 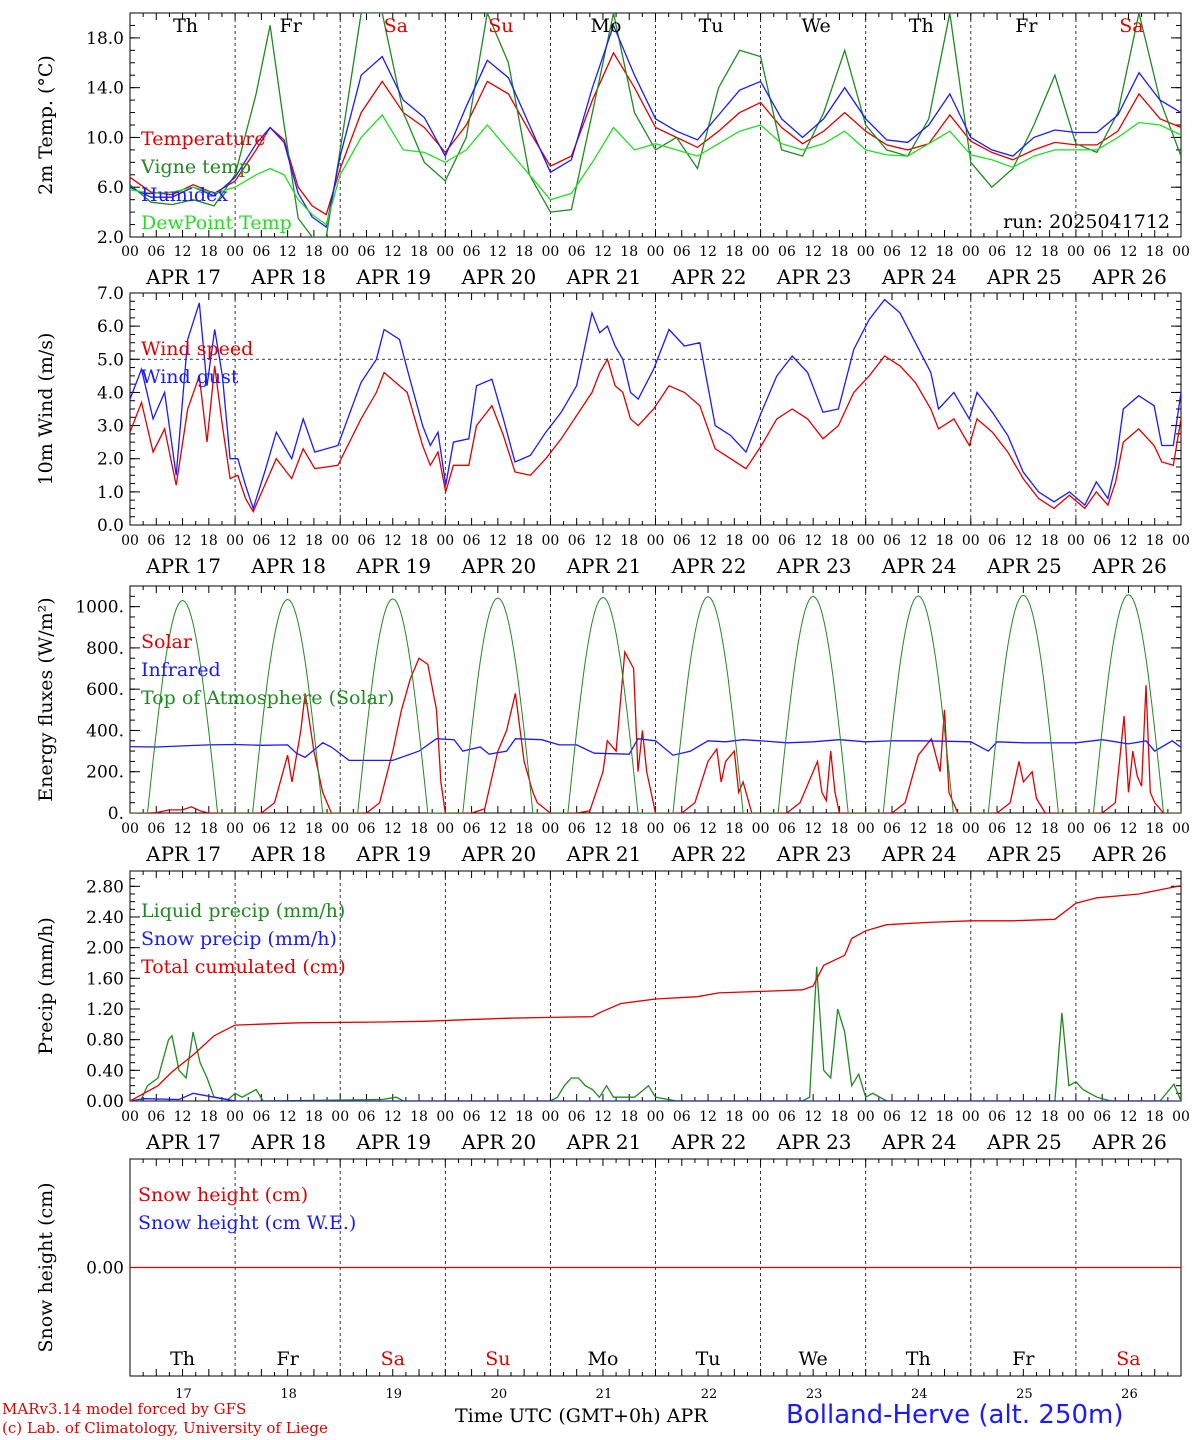 I want to click on day-code-mo: Mo, so click(x=605, y=26).